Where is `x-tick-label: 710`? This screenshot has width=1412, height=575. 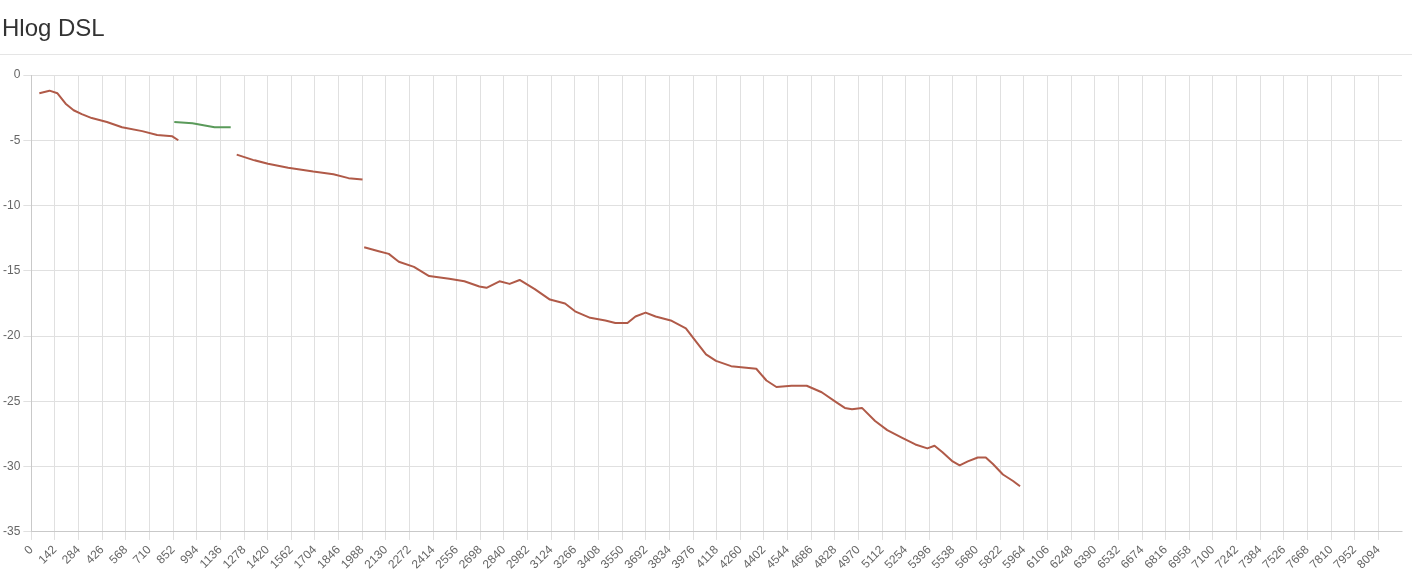 x-tick-label: 710 is located at coordinates (142, 554).